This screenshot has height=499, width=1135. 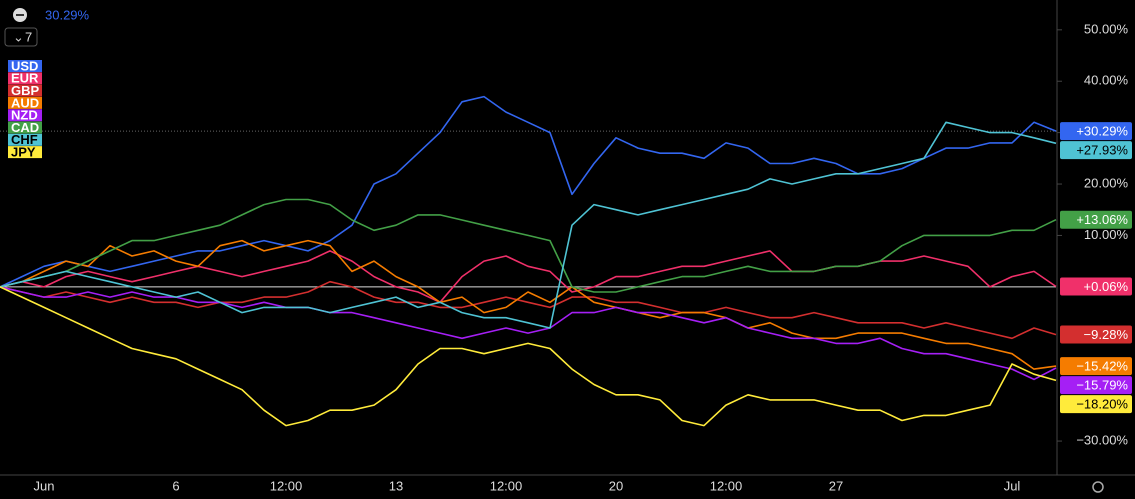 I want to click on end-label: +27.93%, so click(x=1102, y=150).